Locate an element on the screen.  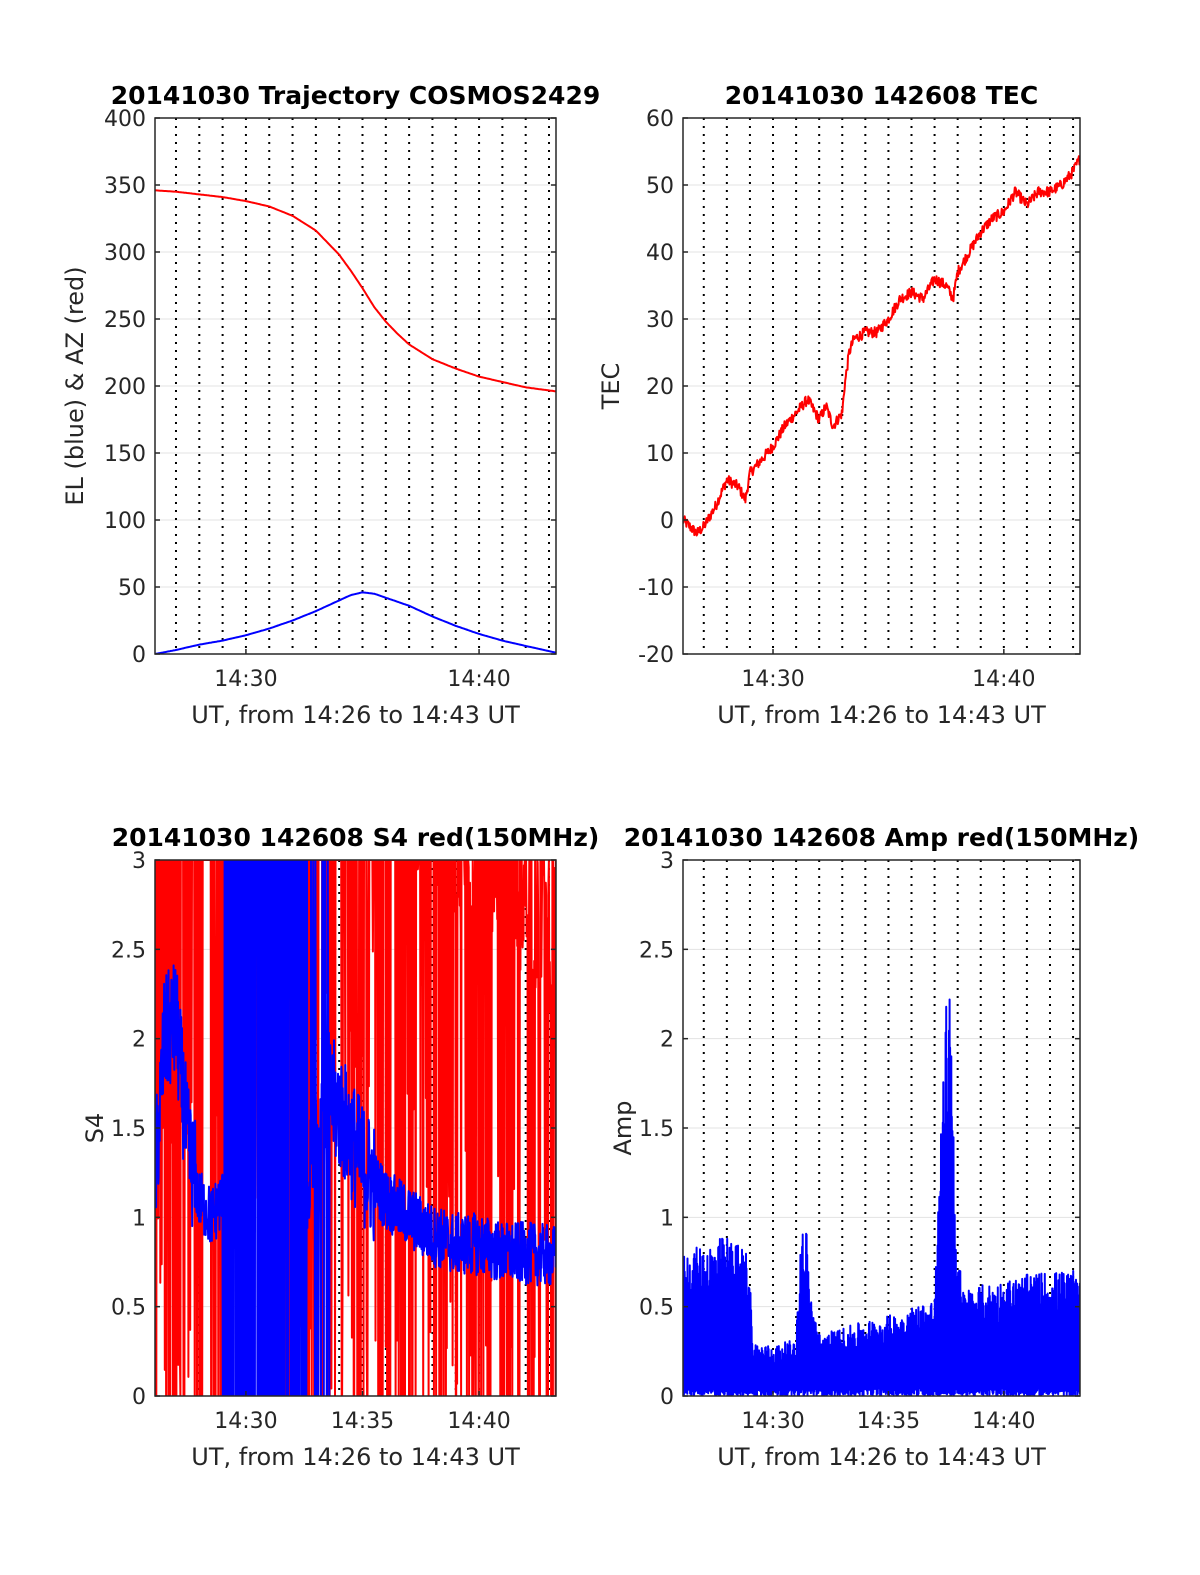
y-tick-label: 400 is located at coordinates (125, 119).